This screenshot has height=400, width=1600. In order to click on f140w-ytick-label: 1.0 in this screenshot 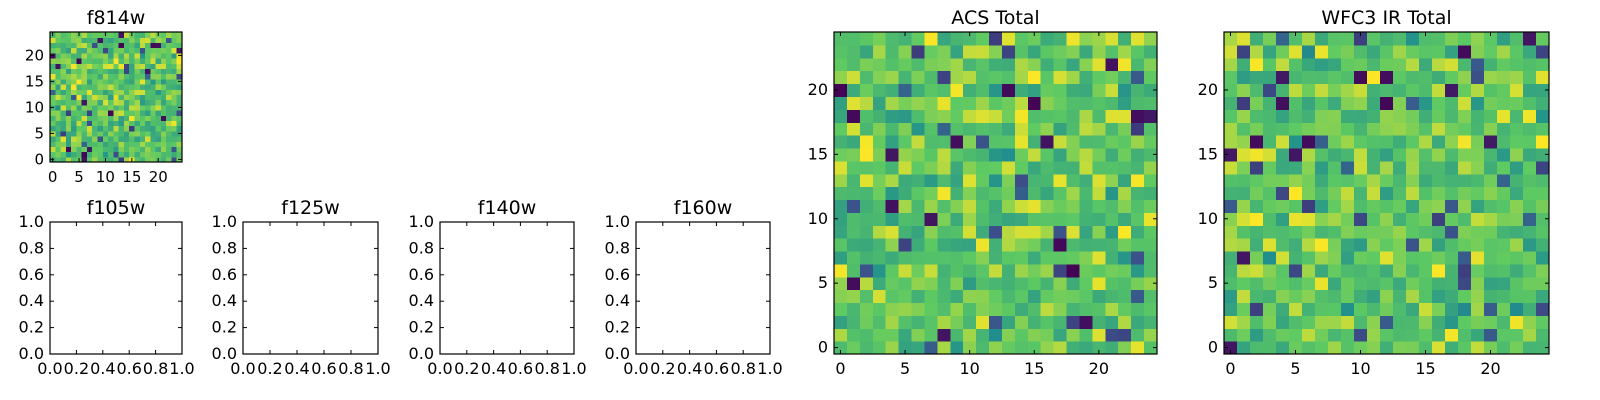, I will do `click(421, 221)`.